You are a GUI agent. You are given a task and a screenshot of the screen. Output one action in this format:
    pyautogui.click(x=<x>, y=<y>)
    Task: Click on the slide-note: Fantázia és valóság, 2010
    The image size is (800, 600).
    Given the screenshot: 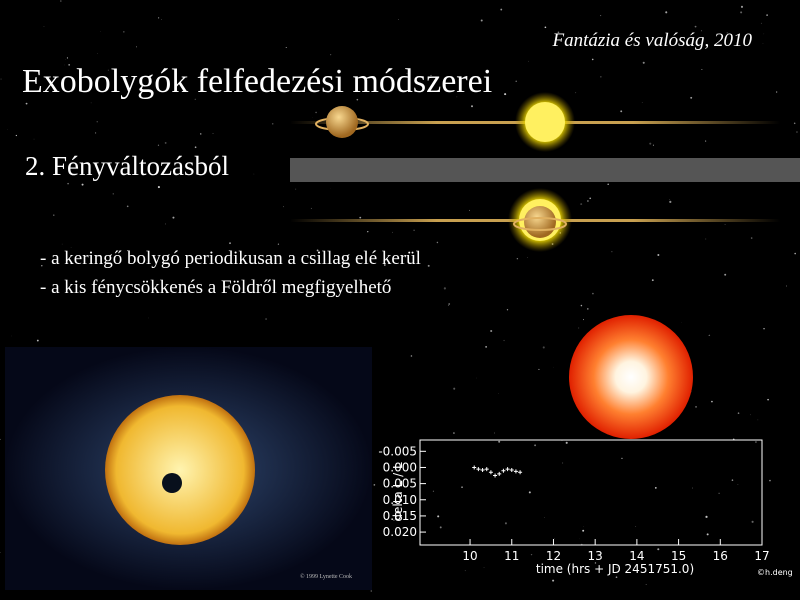 What is the action you would take?
    pyautogui.click(x=652, y=40)
    